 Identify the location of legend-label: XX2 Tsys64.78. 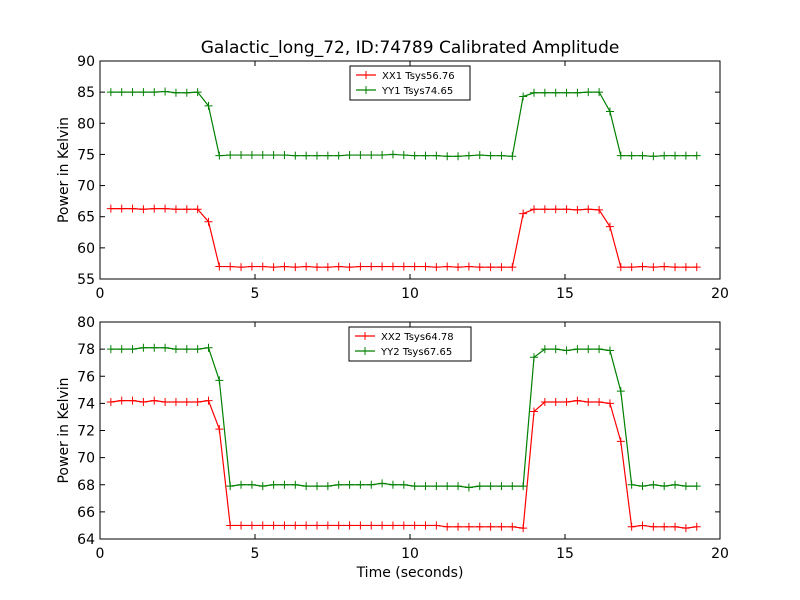
(417, 337).